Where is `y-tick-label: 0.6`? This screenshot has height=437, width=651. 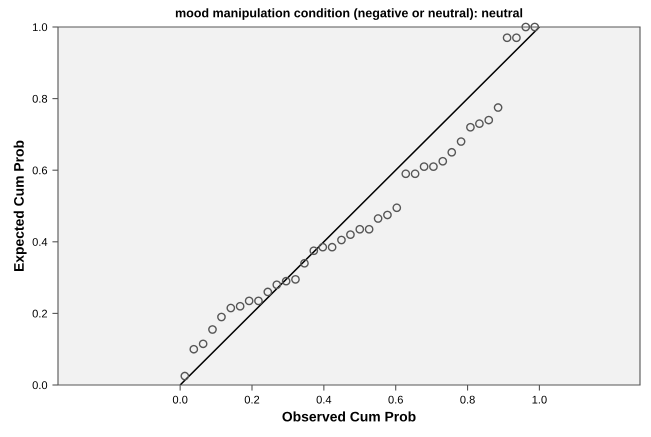 y-tick-label: 0.6 is located at coordinates (40, 170).